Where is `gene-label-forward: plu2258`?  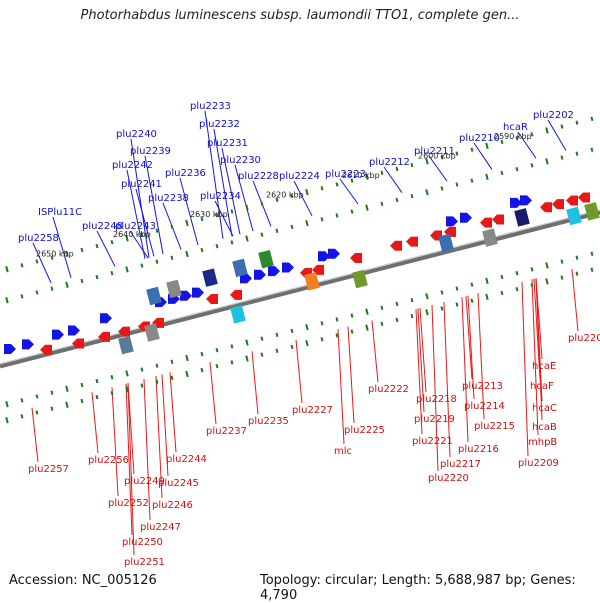
gene-label-forward: plu2258 is located at coordinates (38, 238).